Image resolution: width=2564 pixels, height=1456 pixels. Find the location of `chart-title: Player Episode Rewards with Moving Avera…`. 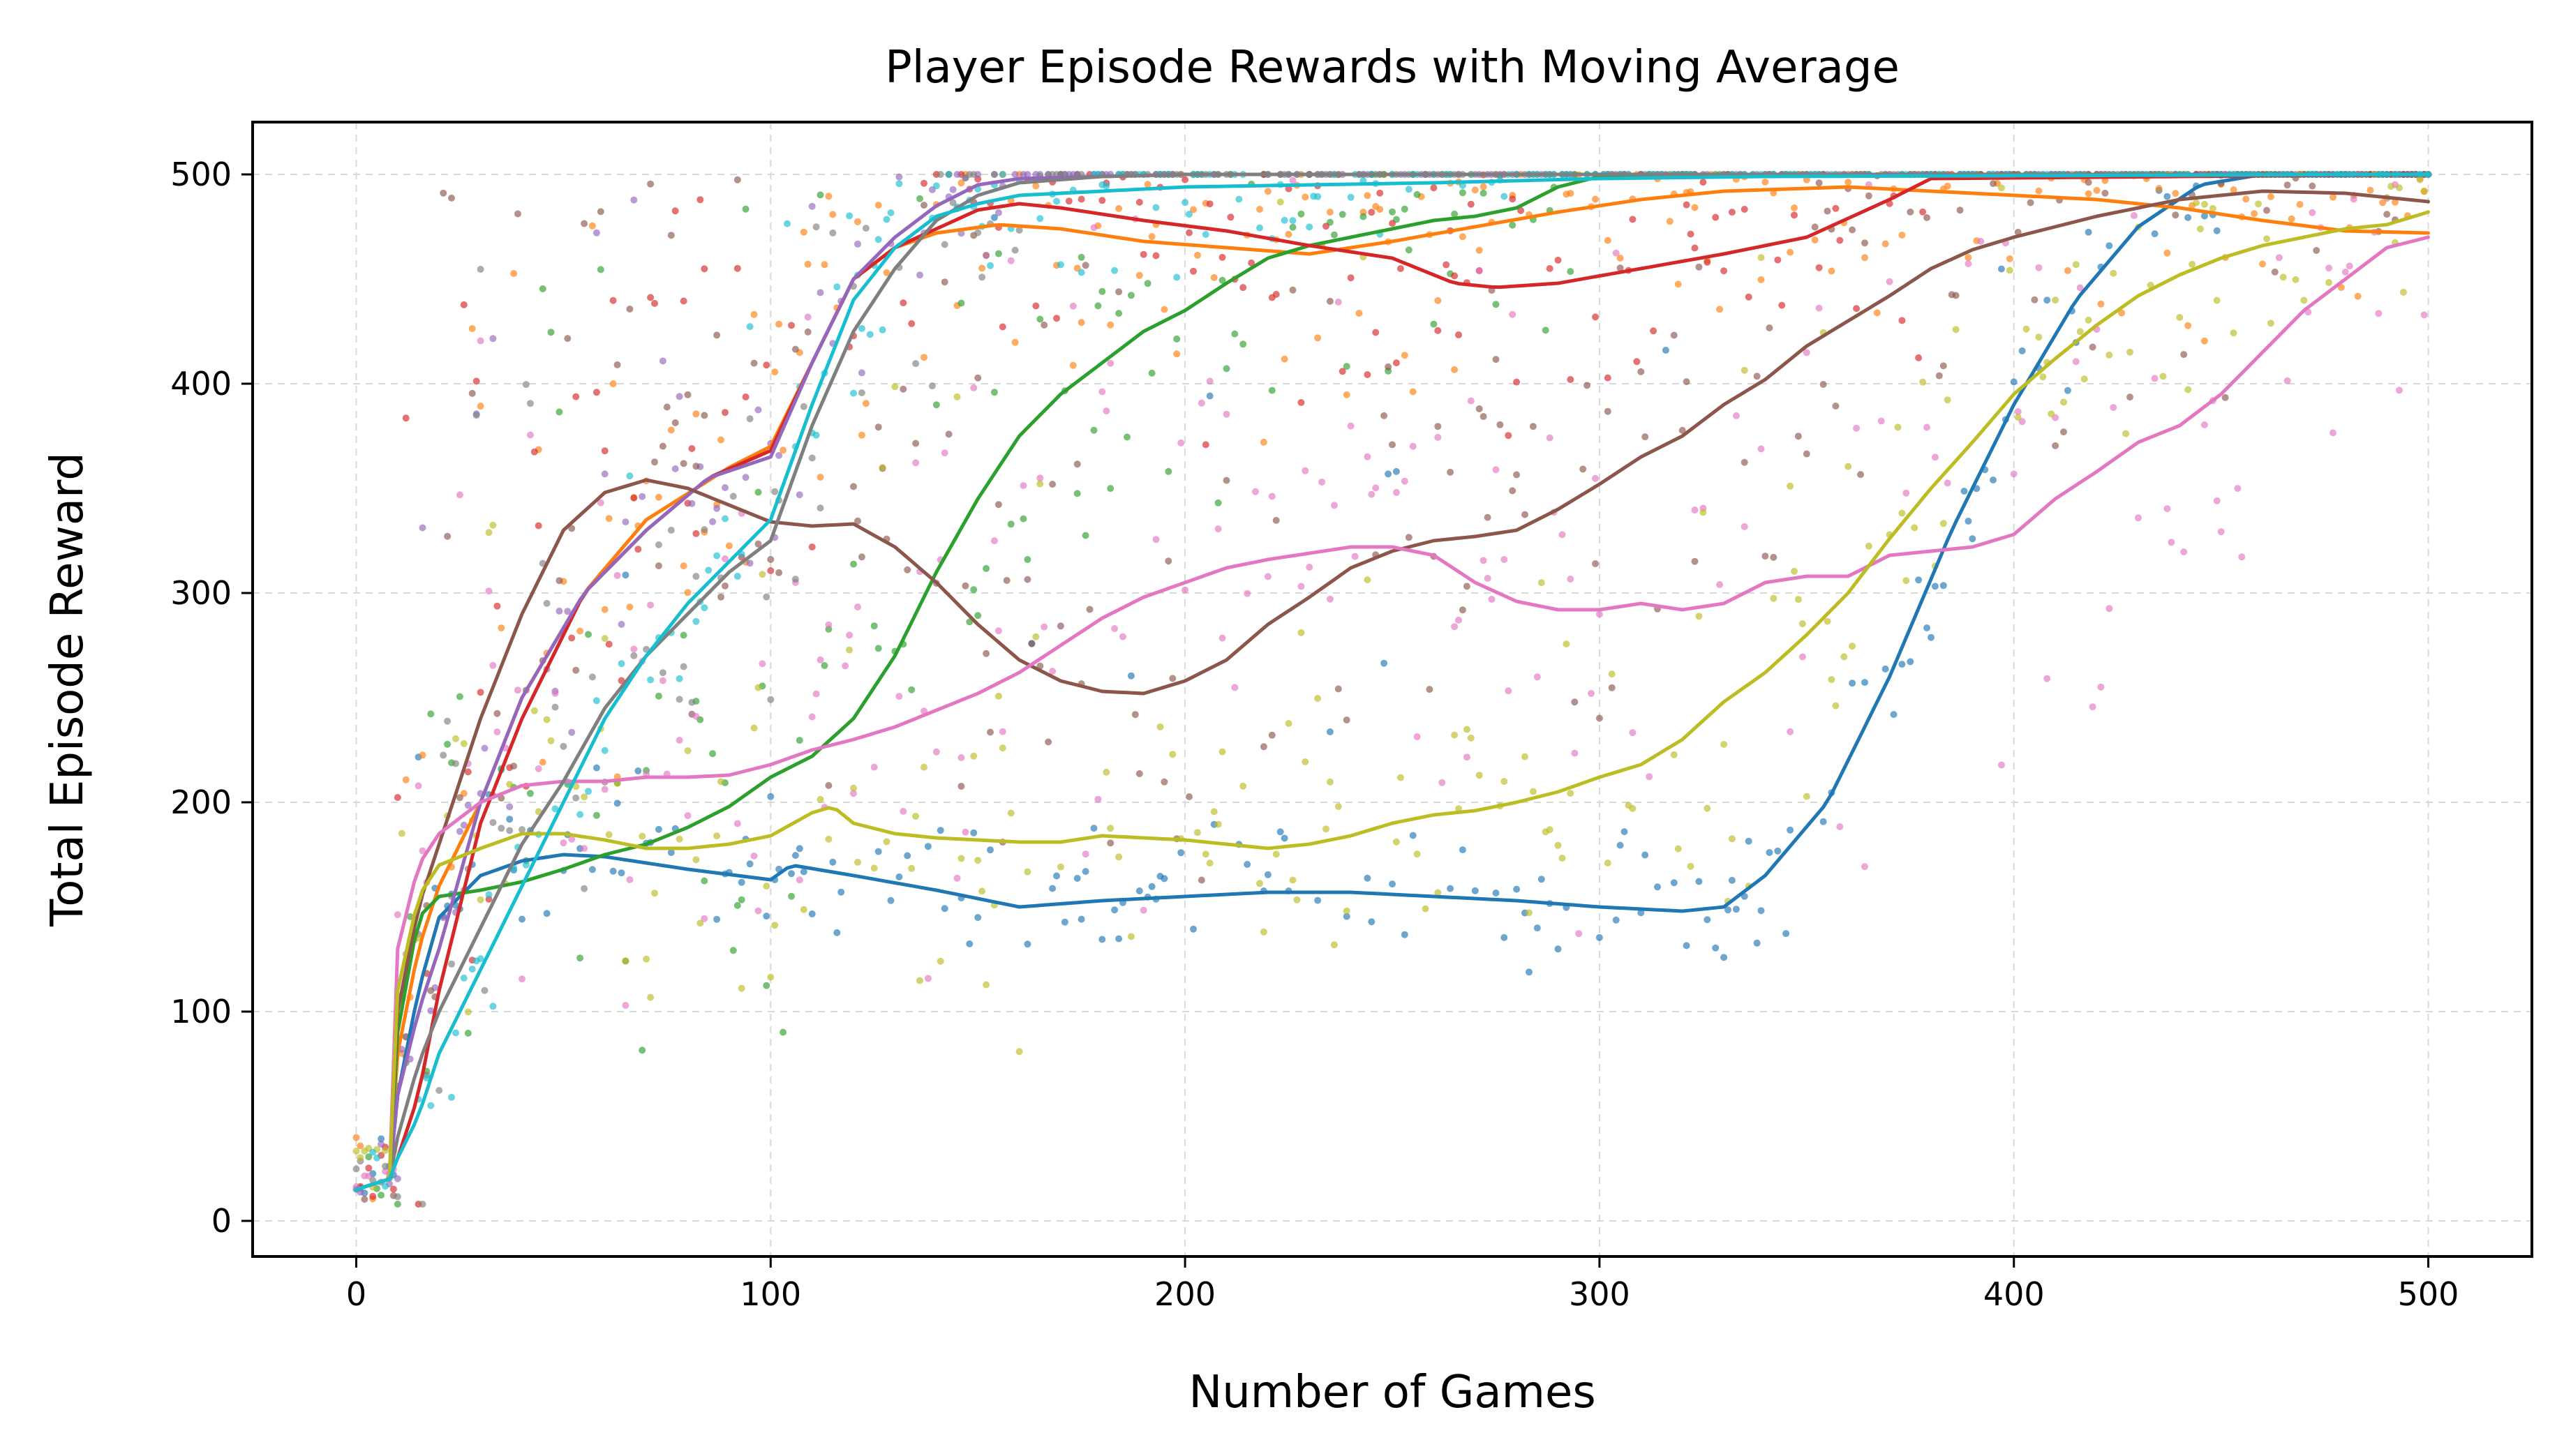

chart-title: Player Episode Rewards with Moving Avera… is located at coordinates (1392, 67).